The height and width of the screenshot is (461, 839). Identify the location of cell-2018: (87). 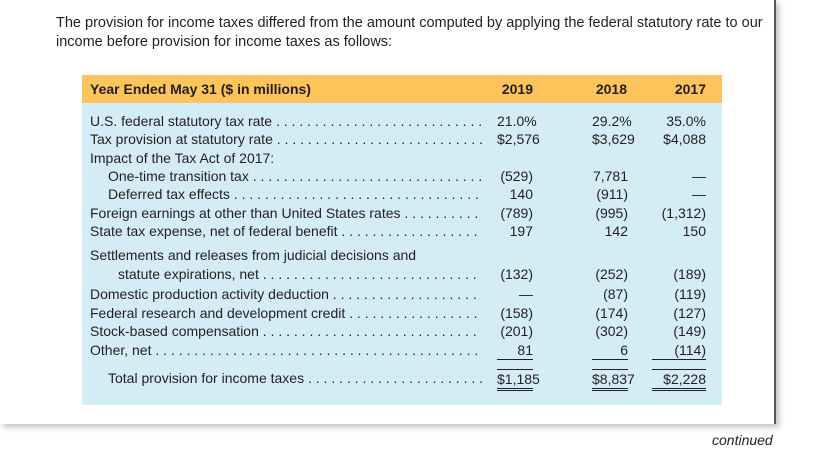
(615, 294).